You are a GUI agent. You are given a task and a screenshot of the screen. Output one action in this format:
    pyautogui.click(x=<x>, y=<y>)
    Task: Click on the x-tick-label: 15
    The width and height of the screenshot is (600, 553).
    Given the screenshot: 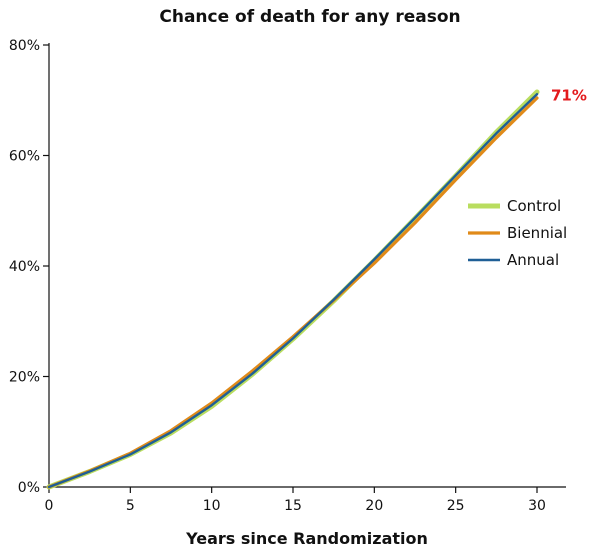 What is the action you would take?
    pyautogui.click(x=293, y=506)
    